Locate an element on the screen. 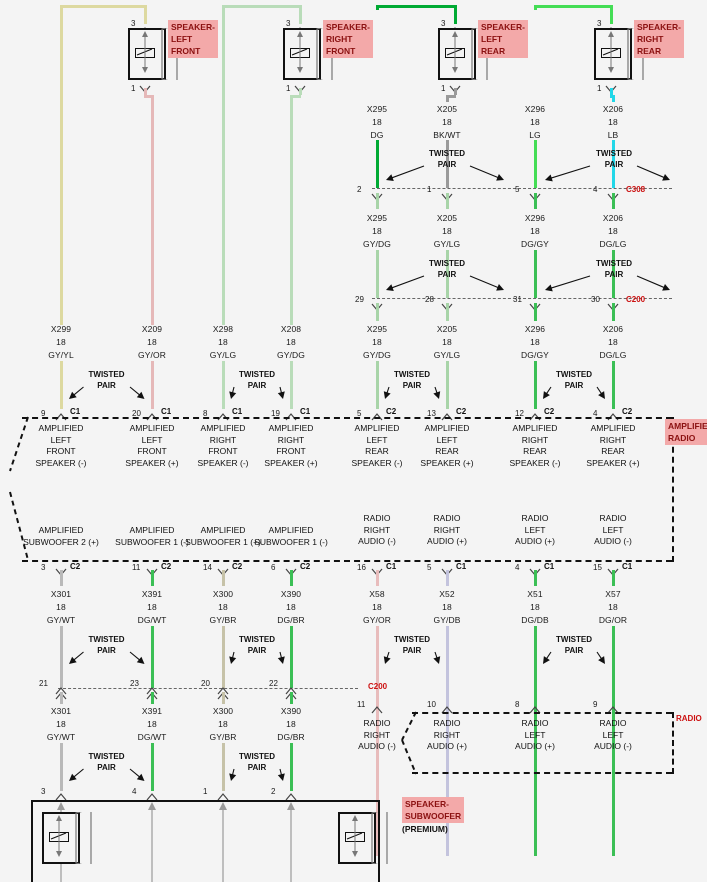 Image resolution: width=707 pixels, height=882 pixels. amp-conn-2-label: C1 is located at coordinates (237, 411).